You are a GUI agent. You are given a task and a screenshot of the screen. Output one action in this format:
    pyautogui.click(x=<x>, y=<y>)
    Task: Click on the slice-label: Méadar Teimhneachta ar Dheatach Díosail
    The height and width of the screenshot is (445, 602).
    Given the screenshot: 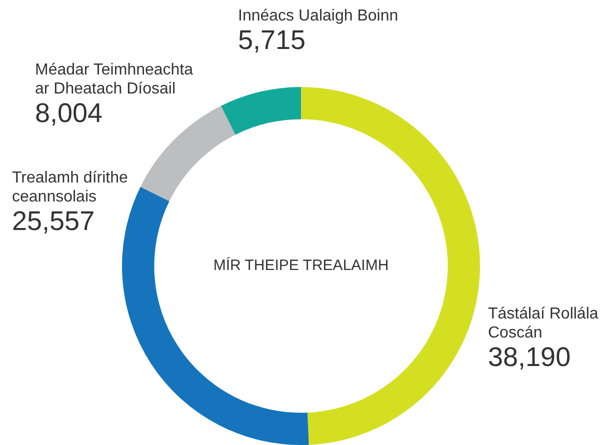 What is the action you would take?
    pyautogui.click(x=114, y=79)
    